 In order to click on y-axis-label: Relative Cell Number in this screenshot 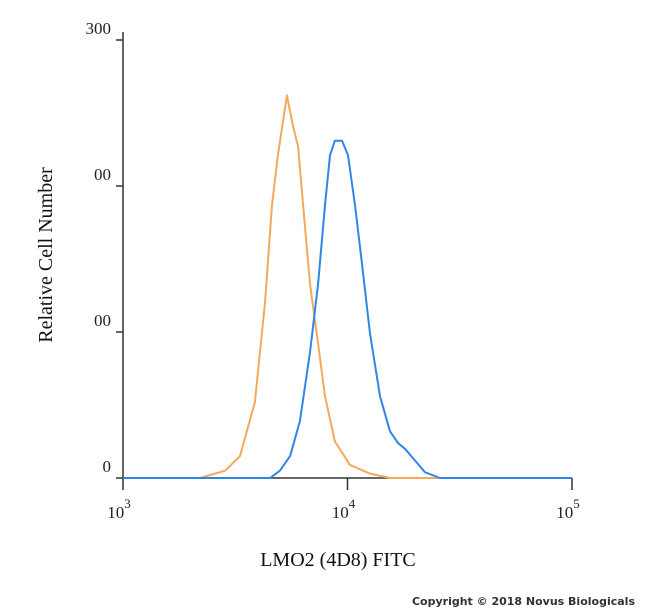, I will do `click(46, 255)`.